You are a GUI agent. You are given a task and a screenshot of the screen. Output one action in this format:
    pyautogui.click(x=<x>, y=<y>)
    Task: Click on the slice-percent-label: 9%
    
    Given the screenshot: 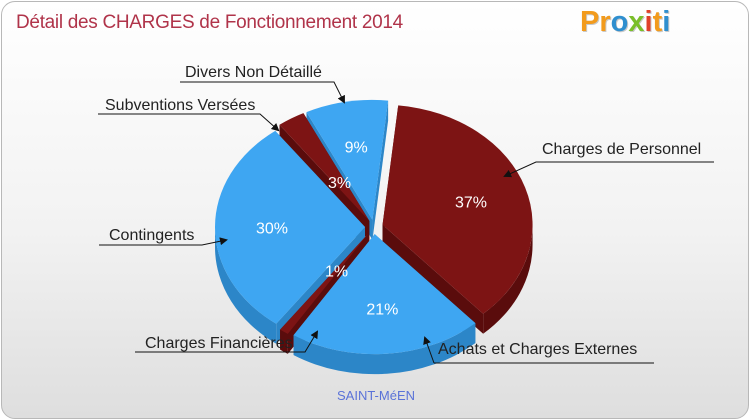 What is the action you would take?
    pyautogui.click(x=356, y=148)
    